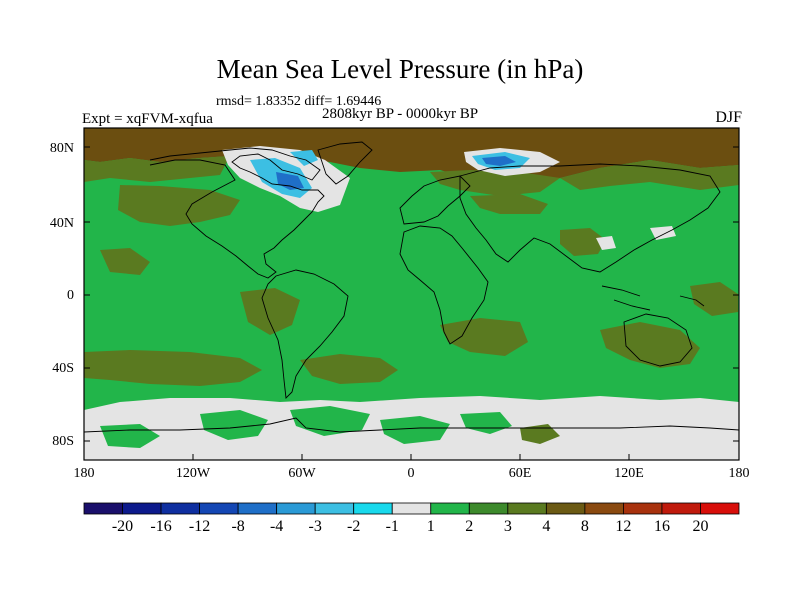 Image resolution: width=800 pixels, height=600 pixels. What do you see at coordinates (663, 233) in the screenshot?
I see `field-nafrica-gray` at bounding box center [663, 233].